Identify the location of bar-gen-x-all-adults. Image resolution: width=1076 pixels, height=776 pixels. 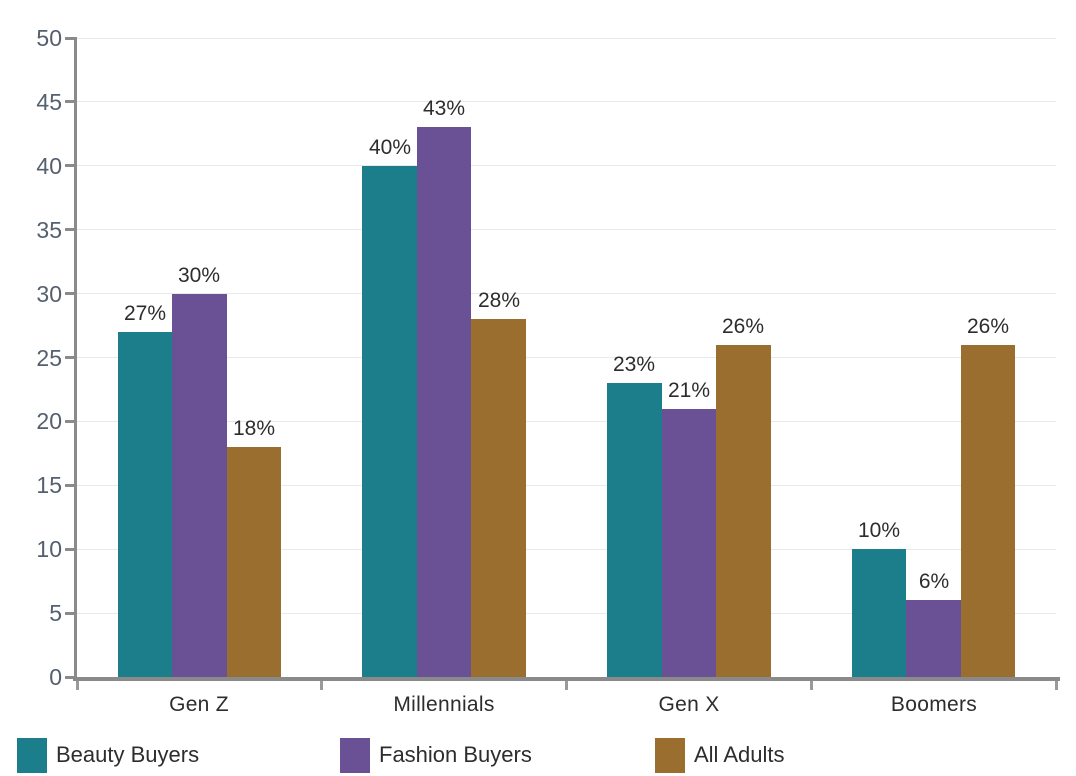
(743, 511).